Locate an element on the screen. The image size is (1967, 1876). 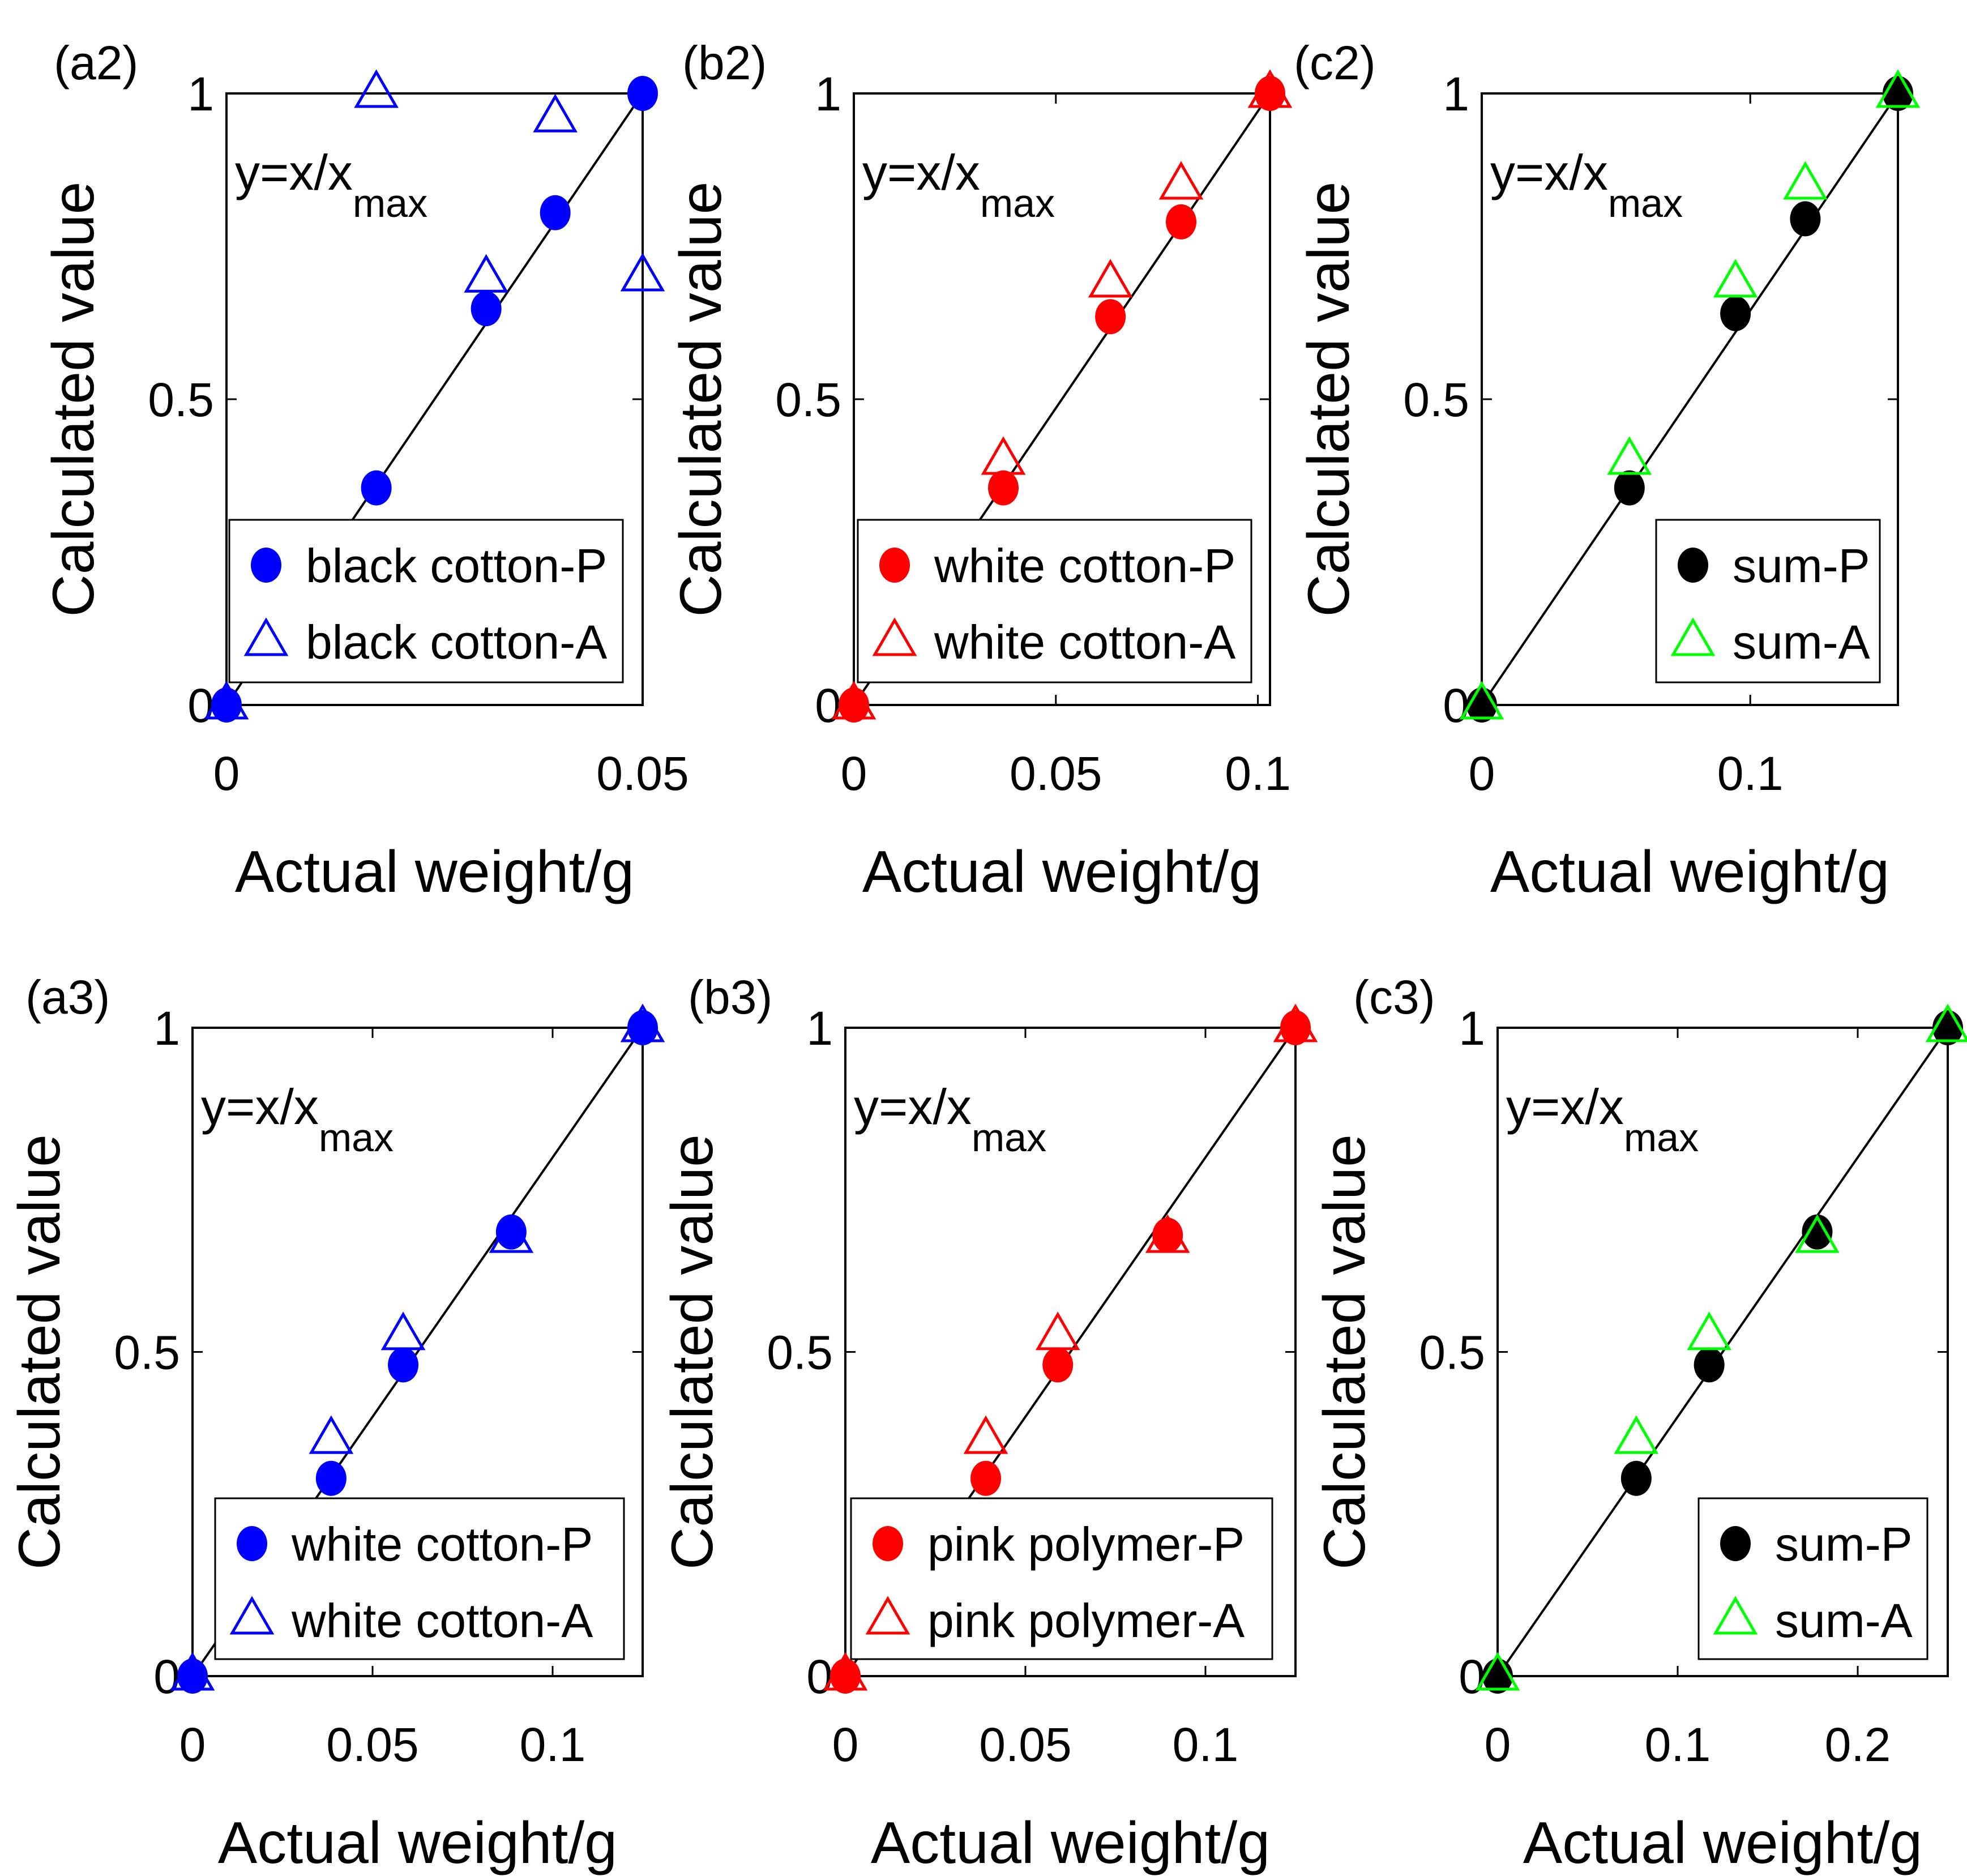
panel-label: (b2) is located at coordinates (724, 62).